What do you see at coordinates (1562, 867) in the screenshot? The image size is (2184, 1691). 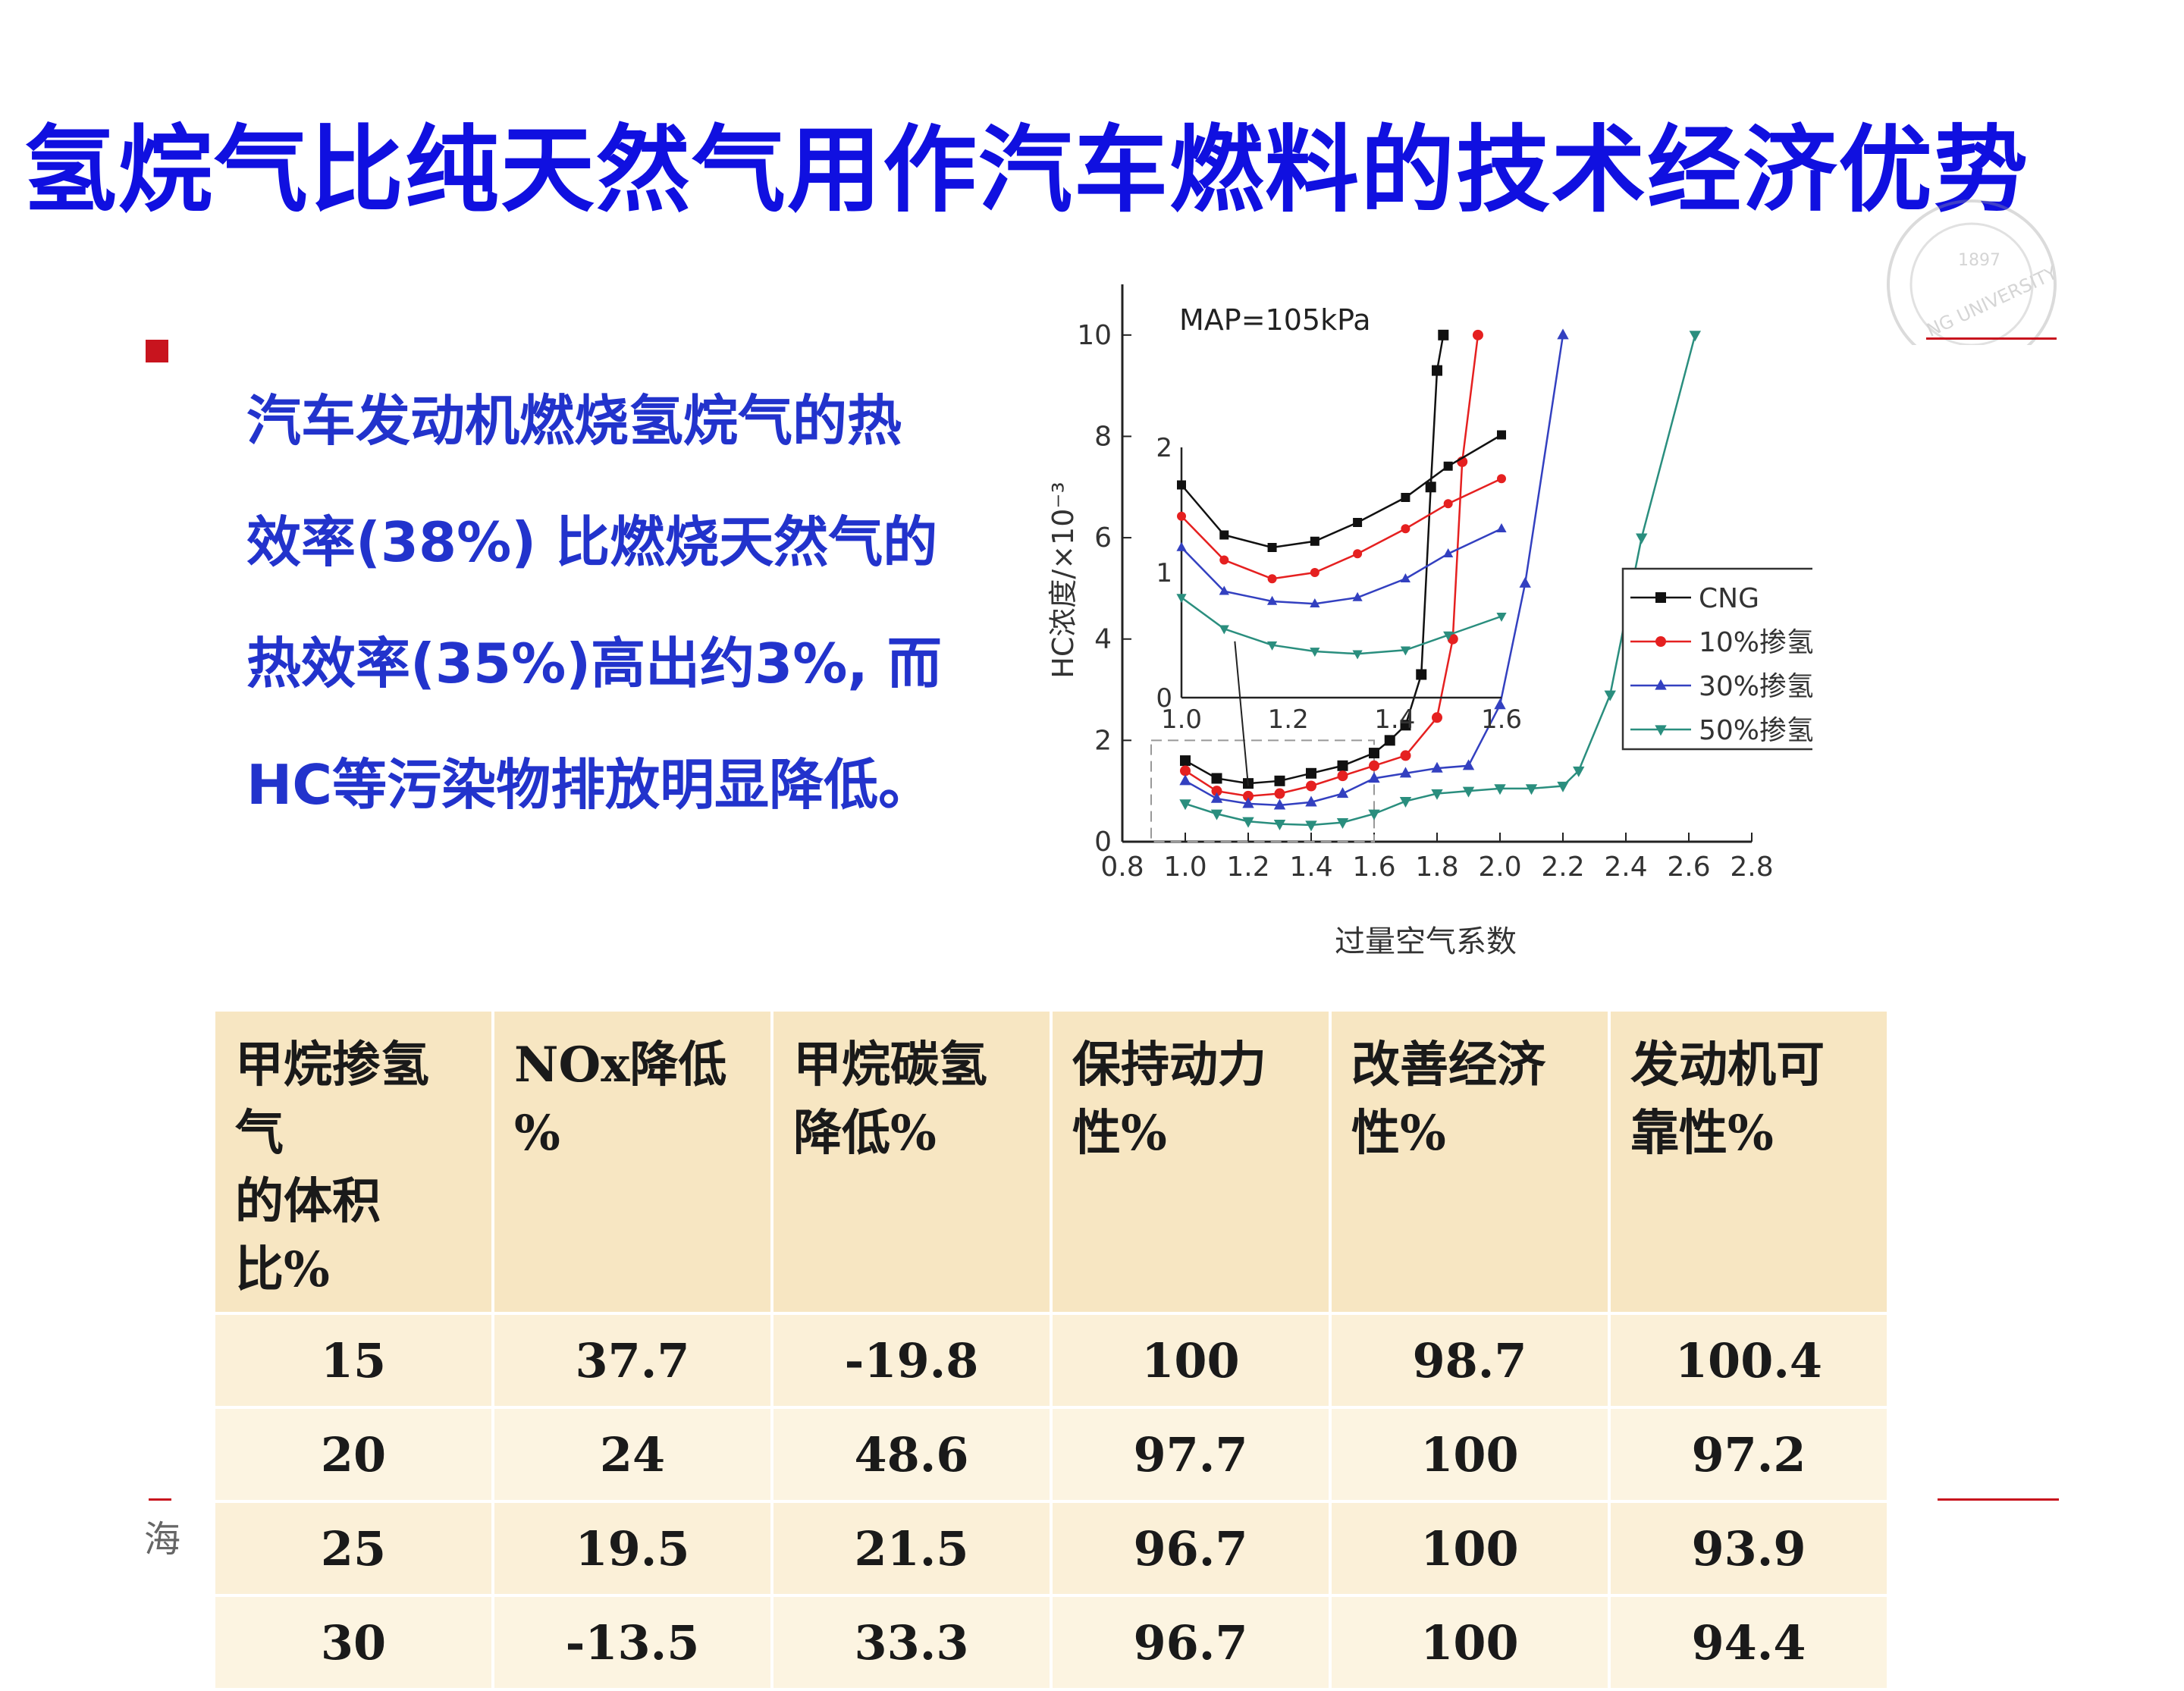 I see `x-tick-label: 2.2` at bounding box center [1562, 867].